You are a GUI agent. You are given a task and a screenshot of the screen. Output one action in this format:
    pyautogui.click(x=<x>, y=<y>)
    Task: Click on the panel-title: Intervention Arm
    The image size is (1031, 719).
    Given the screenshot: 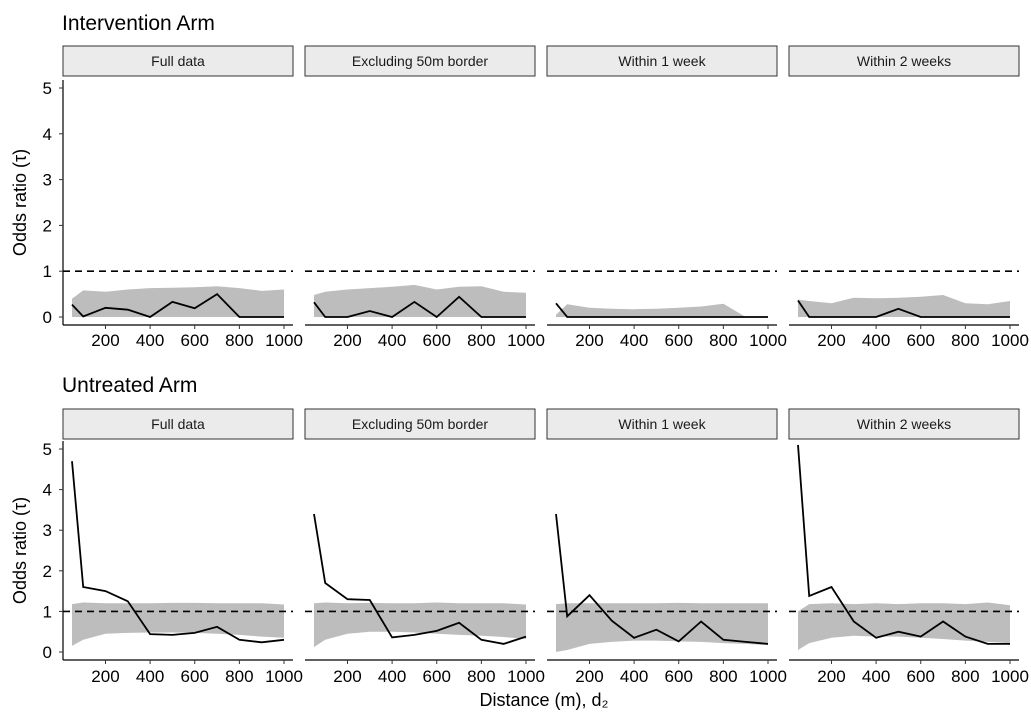 What is the action you would take?
    pyautogui.click(x=138, y=23)
    